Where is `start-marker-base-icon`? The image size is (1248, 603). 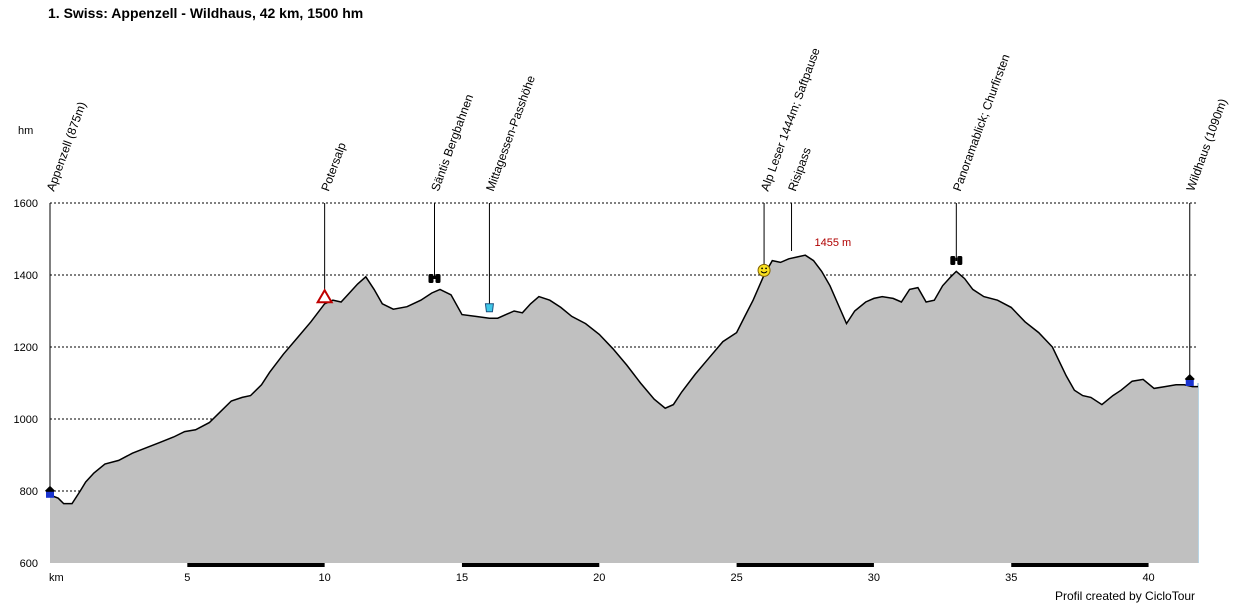 start-marker-base-icon is located at coordinates (50, 494).